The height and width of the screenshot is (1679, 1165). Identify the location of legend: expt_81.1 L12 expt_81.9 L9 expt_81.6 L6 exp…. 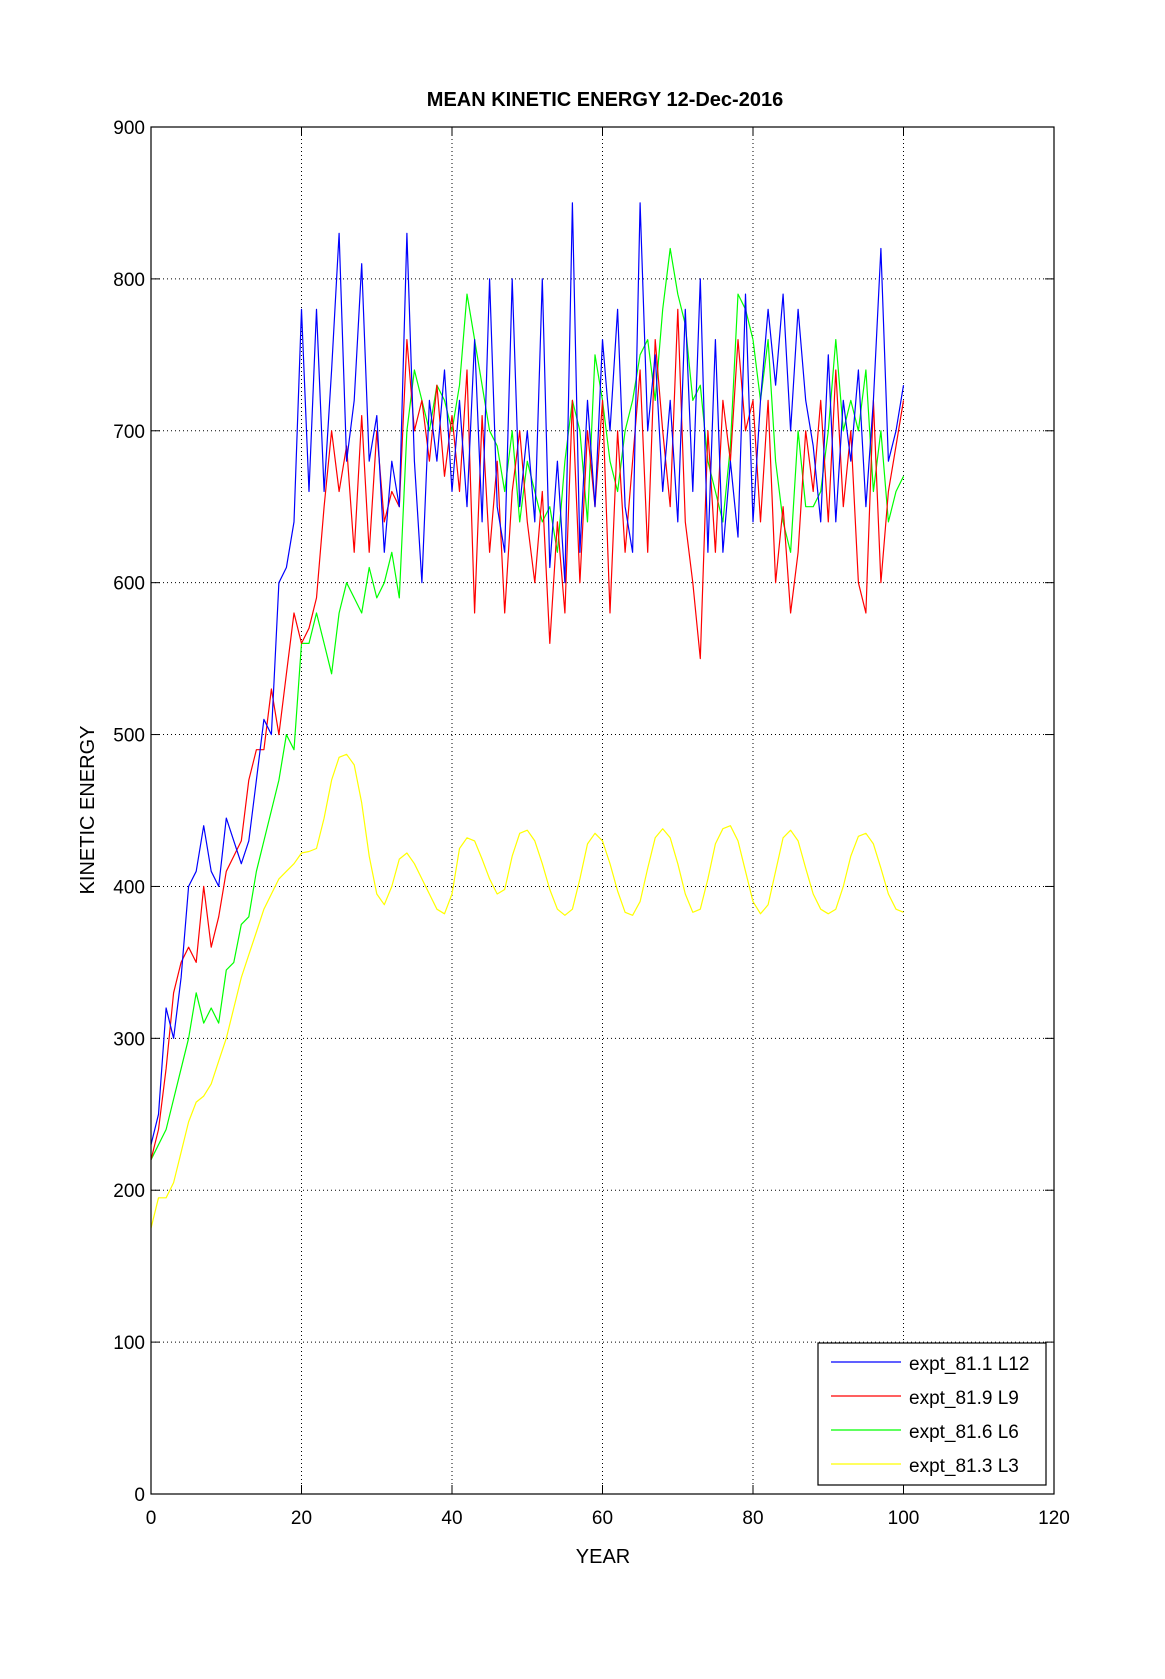
(932, 1414).